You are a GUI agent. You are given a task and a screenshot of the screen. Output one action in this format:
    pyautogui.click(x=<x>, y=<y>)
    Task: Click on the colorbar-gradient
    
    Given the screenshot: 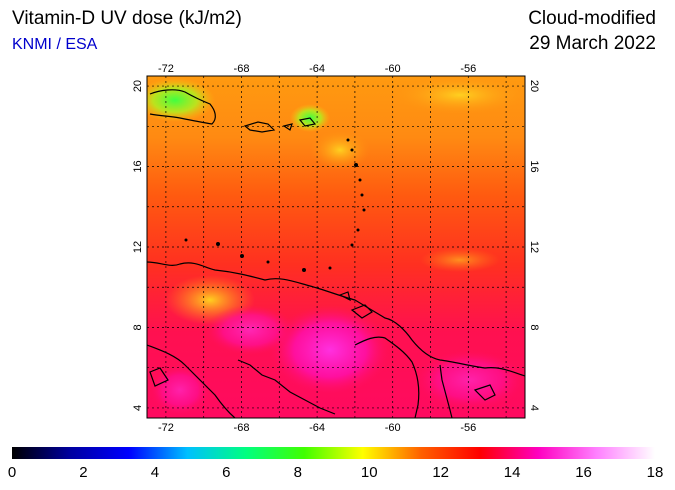 What is the action you would take?
    pyautogui.click(x=333, y=453)
    